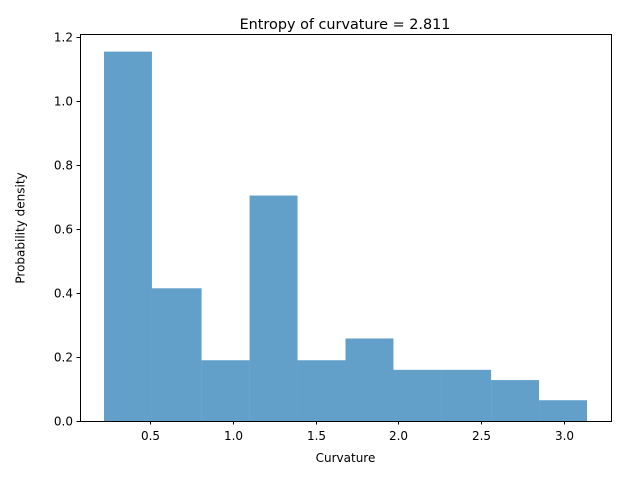  I want to click on x-axis-label: Curvature, so click(346, 458).